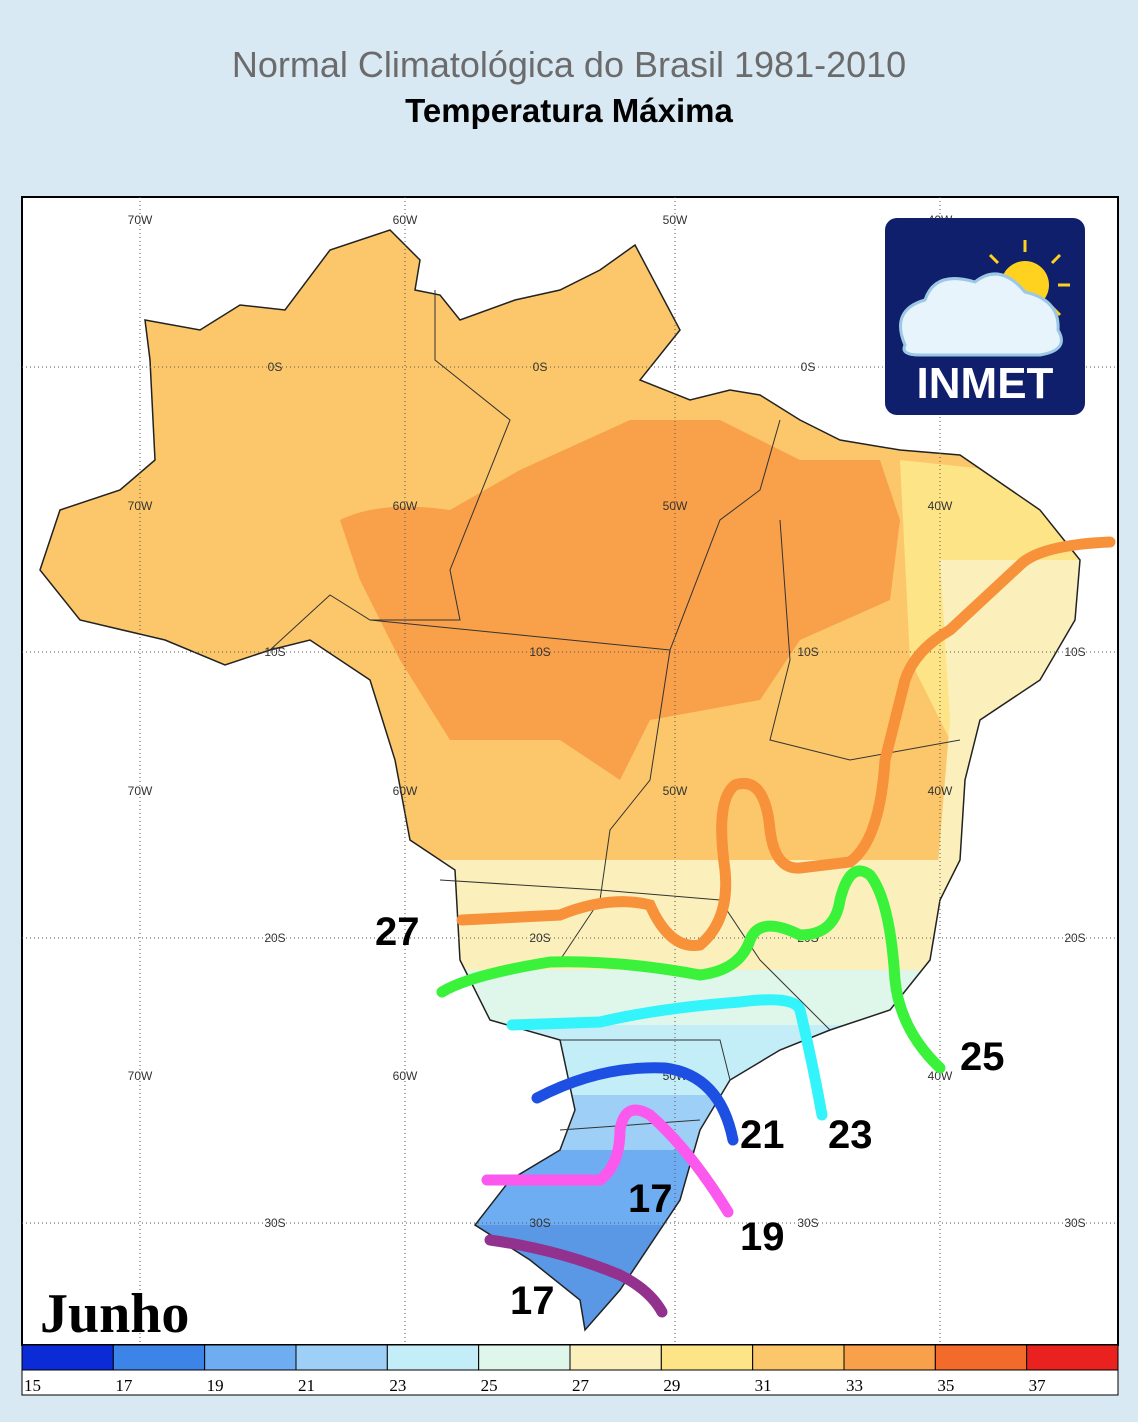 Image resolution: width=1138 pixels, height=1422 pixels. What do you see at coordinates (763, 1385) in the screenshot?
I see `colorbar-tick: 31` at bounding box center [763, 1385].